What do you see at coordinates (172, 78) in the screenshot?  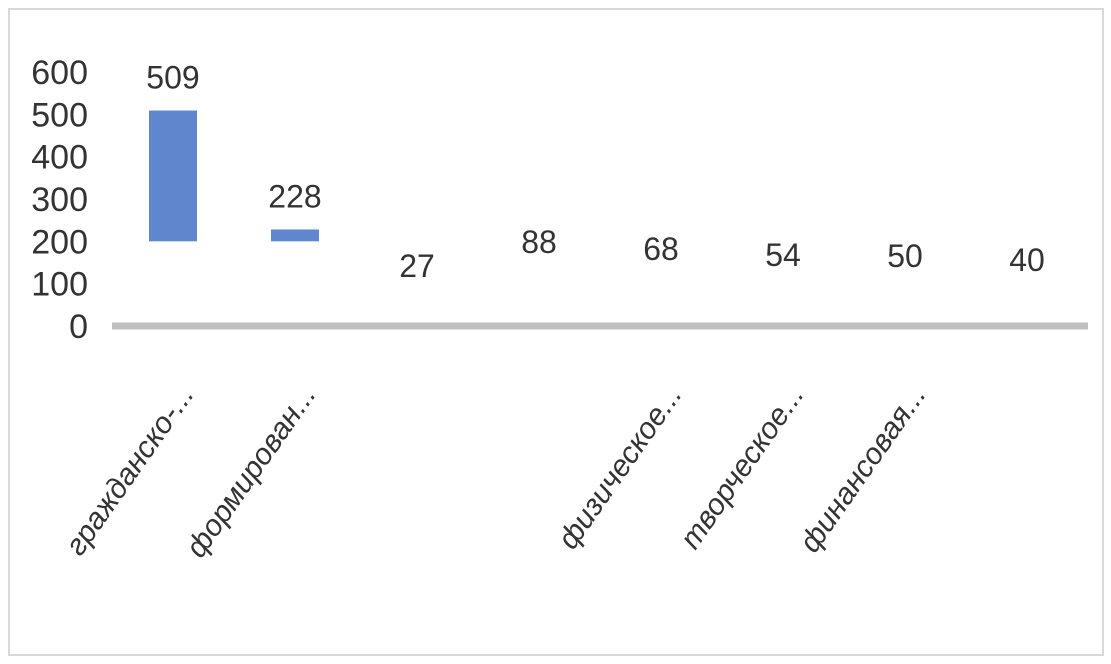 I see `data-label: 509` at bounding box center [172, 78].